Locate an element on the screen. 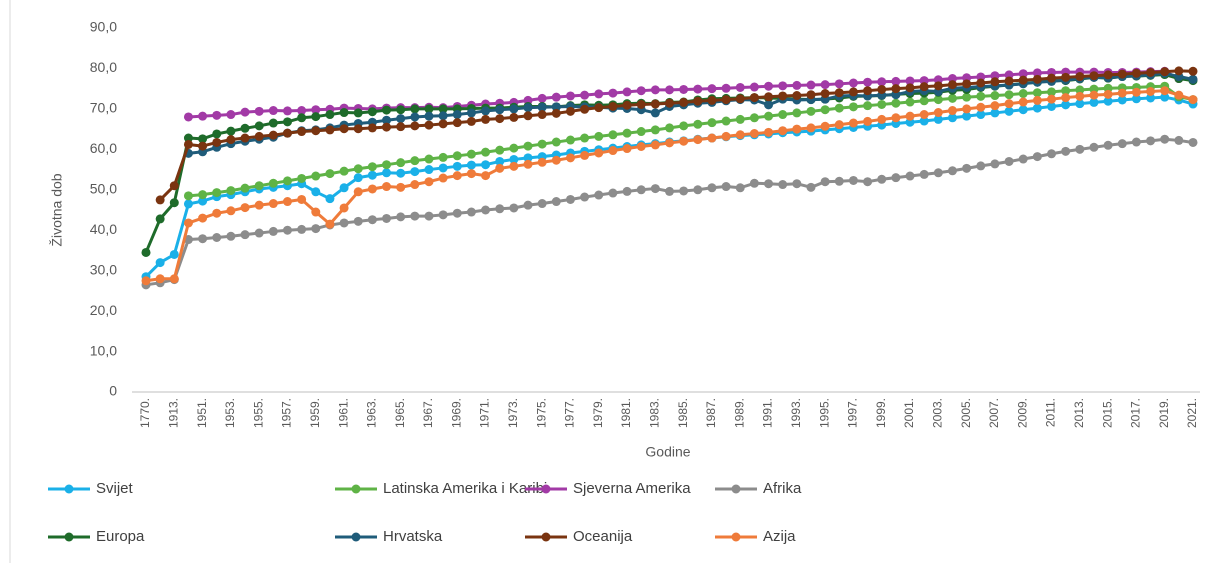 This screenshot has height=563, width=1205. x-axis-title: Godine is located at coordinates (667, 452).